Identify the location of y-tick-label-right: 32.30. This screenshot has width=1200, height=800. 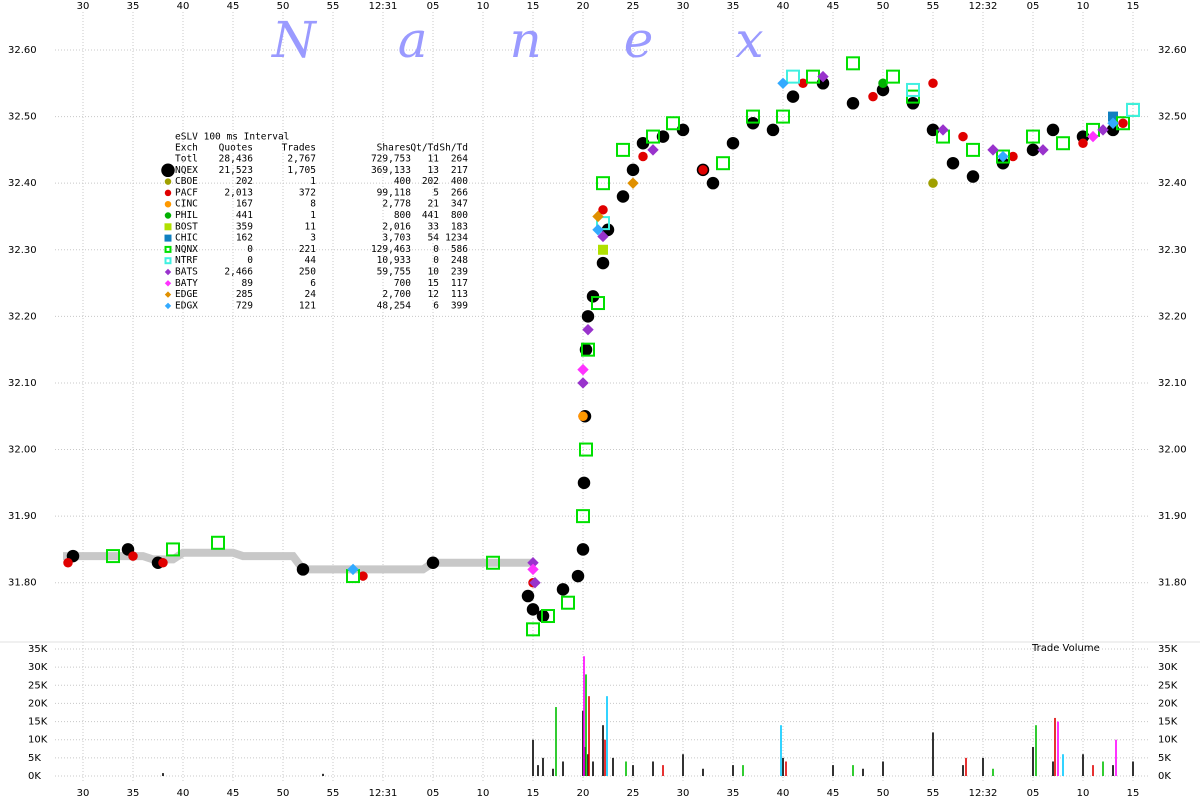
(1172, 250).